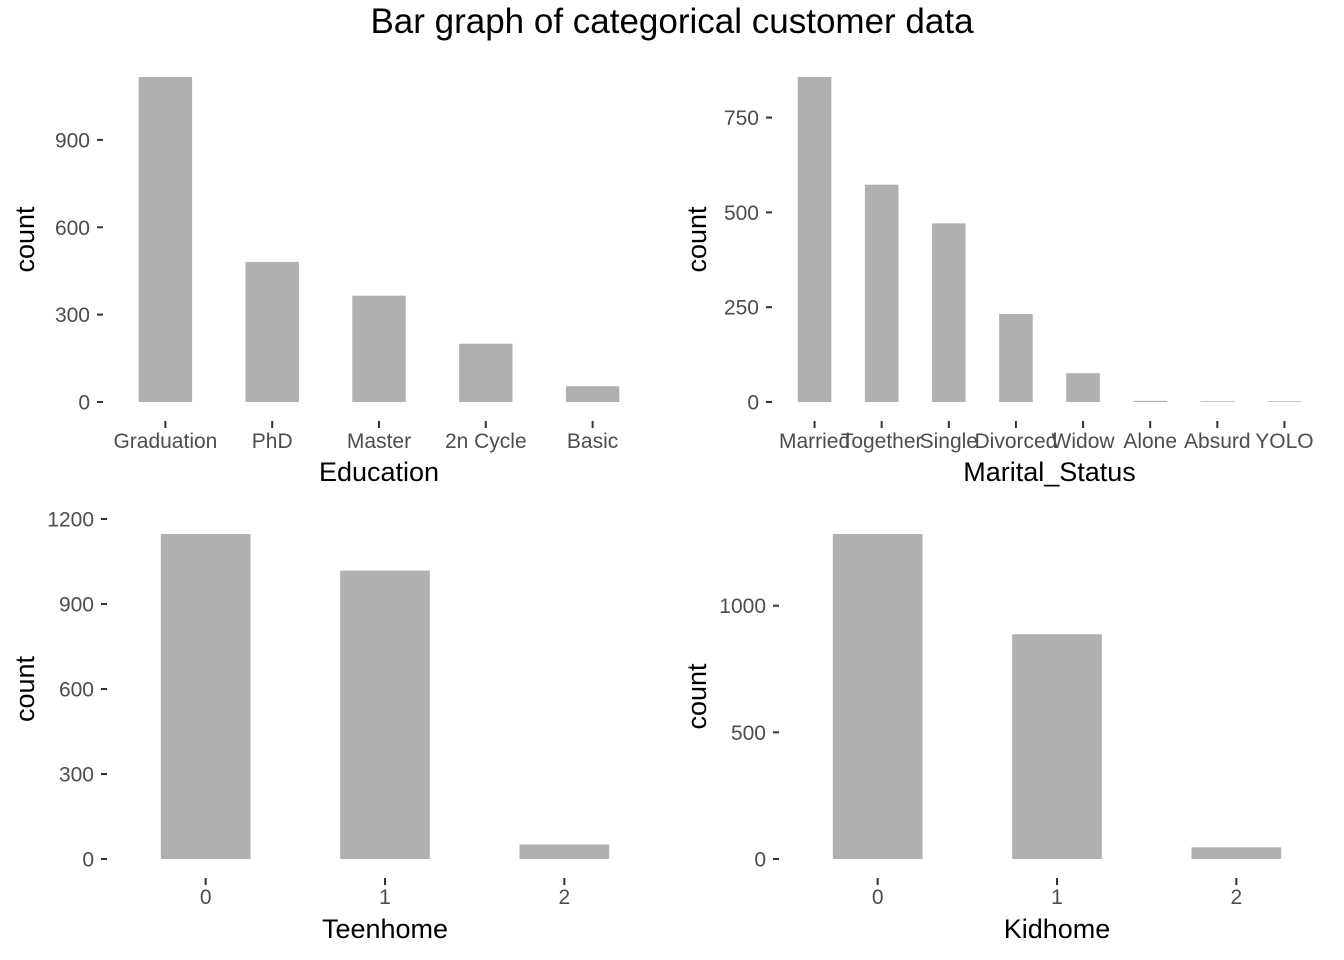  I want to click on panel-2-y-tick-label-0: 0, so click(753, 403).